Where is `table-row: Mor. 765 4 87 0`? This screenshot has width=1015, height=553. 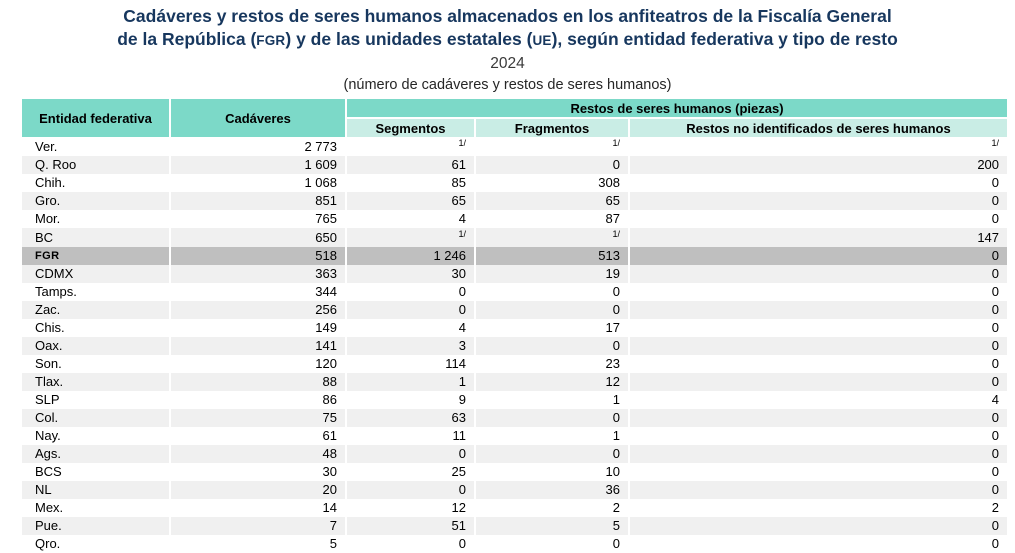
table-row: Mor. 765 4 87 0 is located at coordinates (514, 219).